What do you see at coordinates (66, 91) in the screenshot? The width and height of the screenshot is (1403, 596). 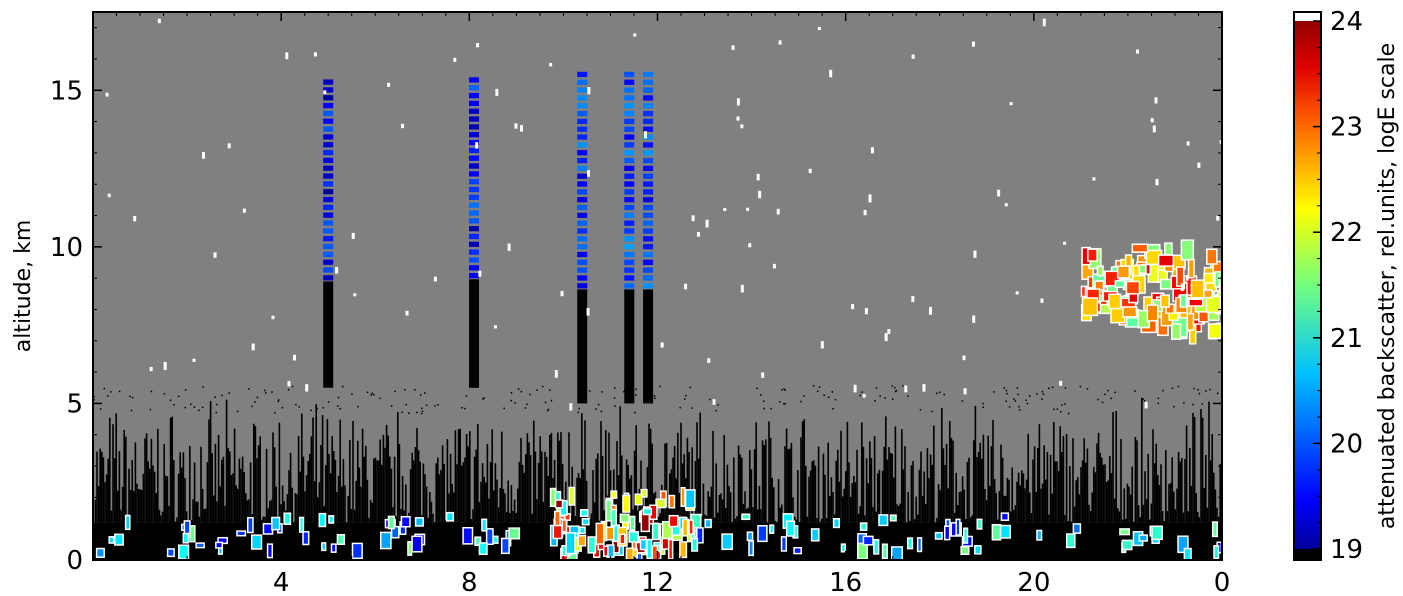 I see `y-tick-label: 15` at bounding box center [66, 91].